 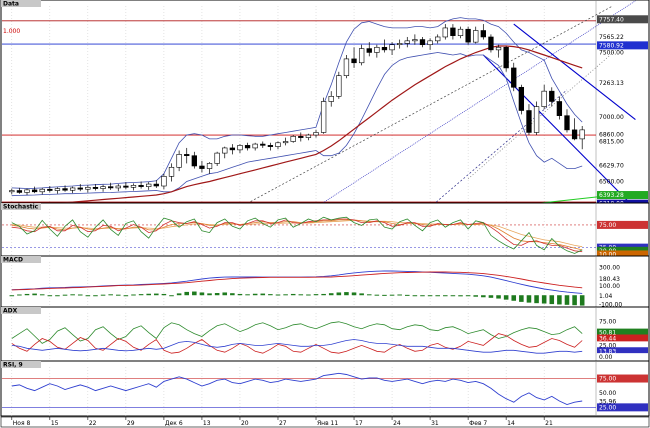 What do you see at coordinates (609, 286) in the screenshot?
I see `value-label: 100.00` at bounding box center [609, 286].